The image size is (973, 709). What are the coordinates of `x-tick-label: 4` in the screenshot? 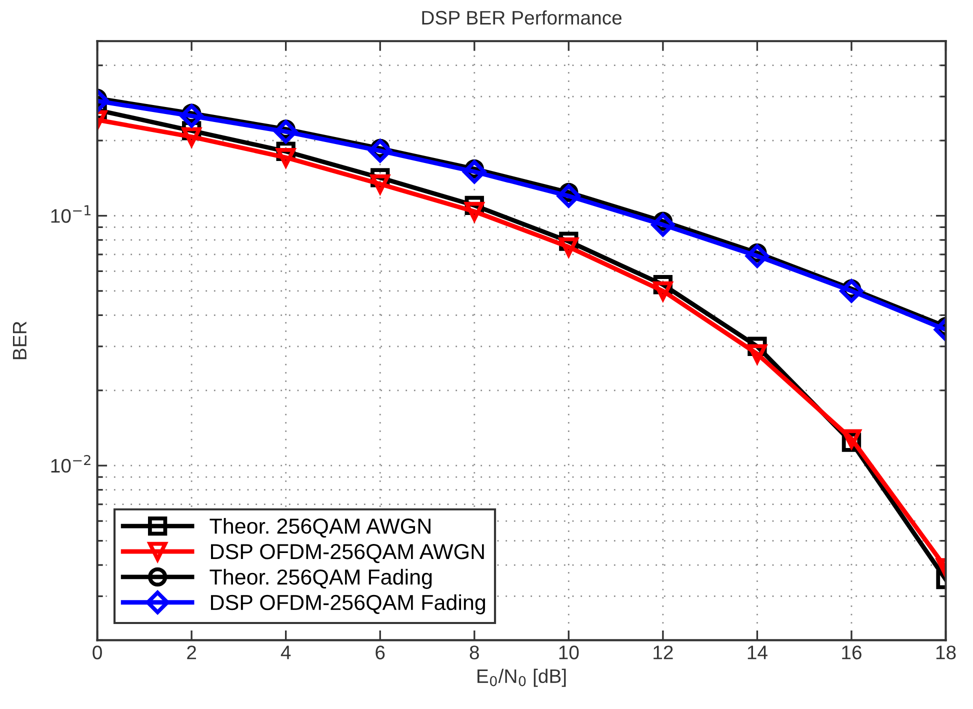 It's located at (285, 653).